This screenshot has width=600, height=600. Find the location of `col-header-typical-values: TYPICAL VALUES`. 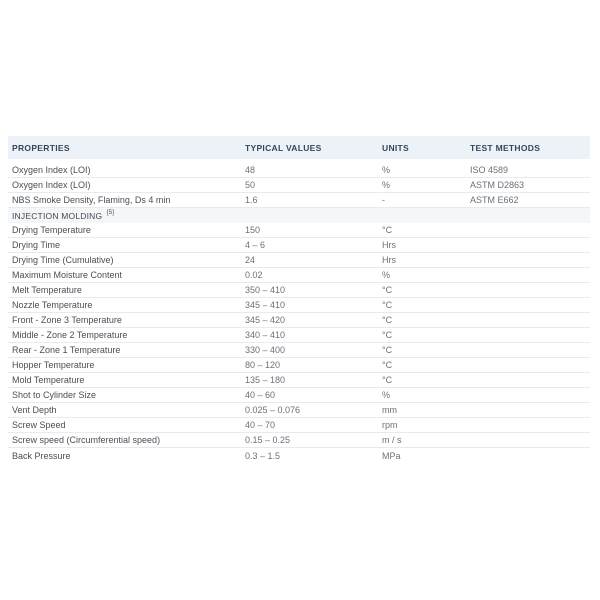

col-header-typical-values: TYPICAL VALUES is located at coordinates (283, 147).